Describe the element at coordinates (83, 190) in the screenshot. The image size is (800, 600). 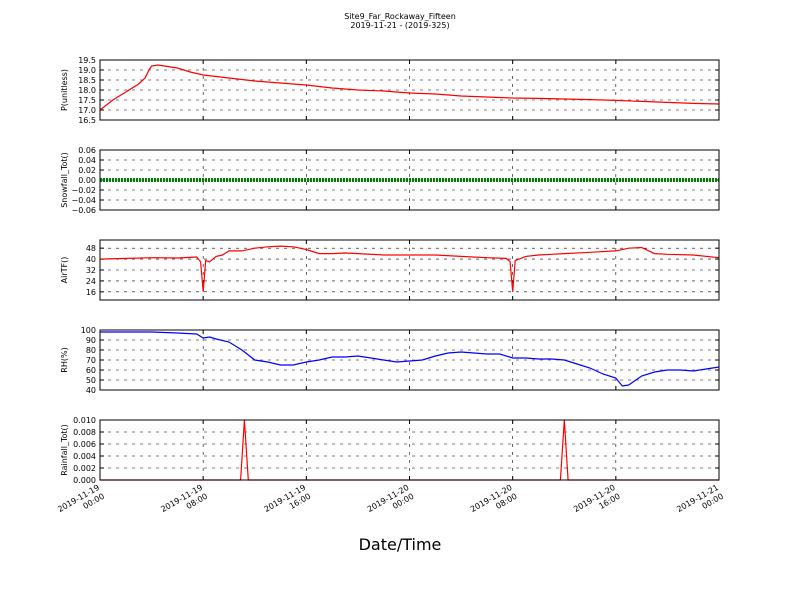
I see `y-tick-label: −0.02` at that location.